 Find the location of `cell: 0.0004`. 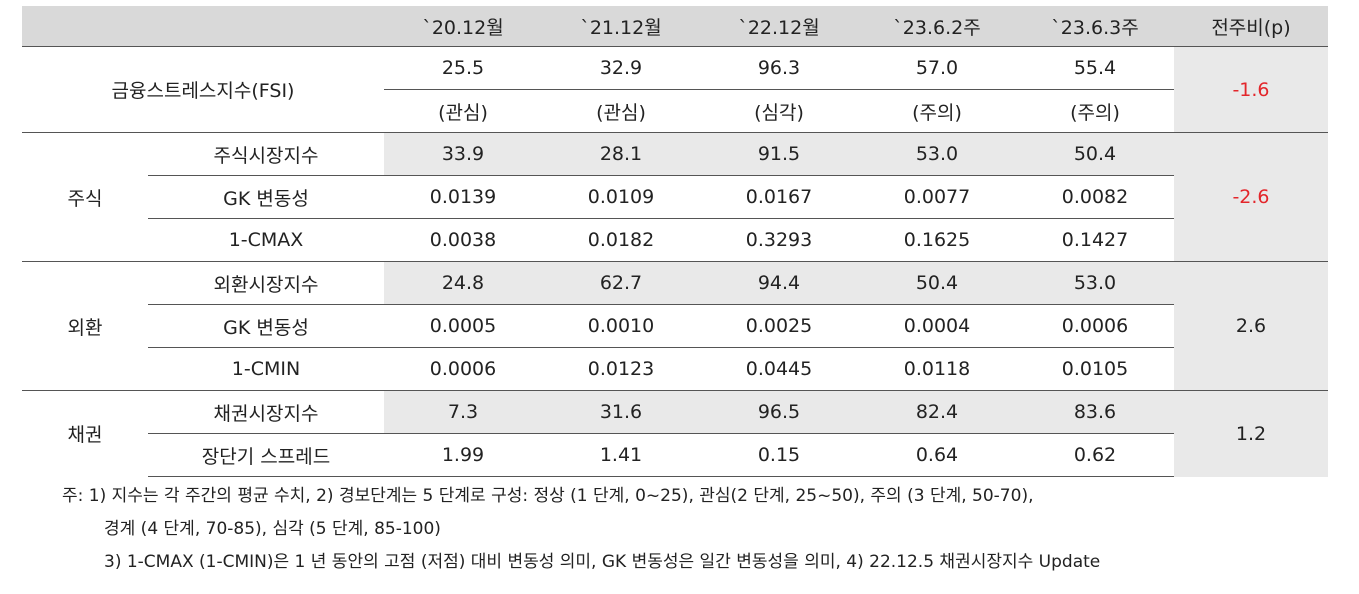

cell: 0.0004 is located at coordinates (937, 326).